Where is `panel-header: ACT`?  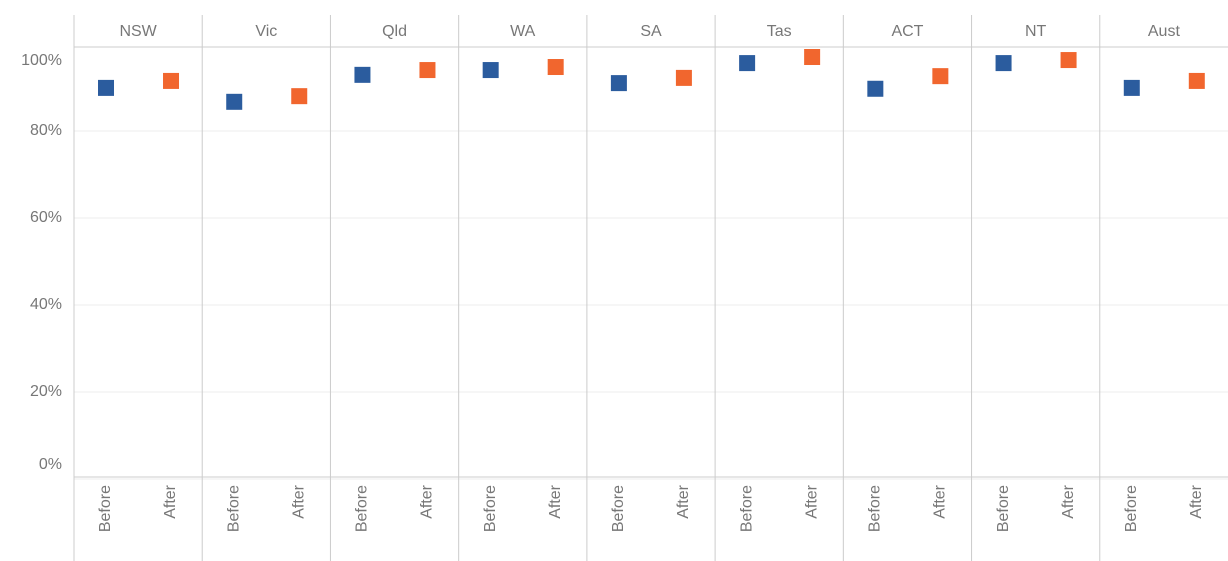
panel-header: ACT is located at coordinates (907, 31).